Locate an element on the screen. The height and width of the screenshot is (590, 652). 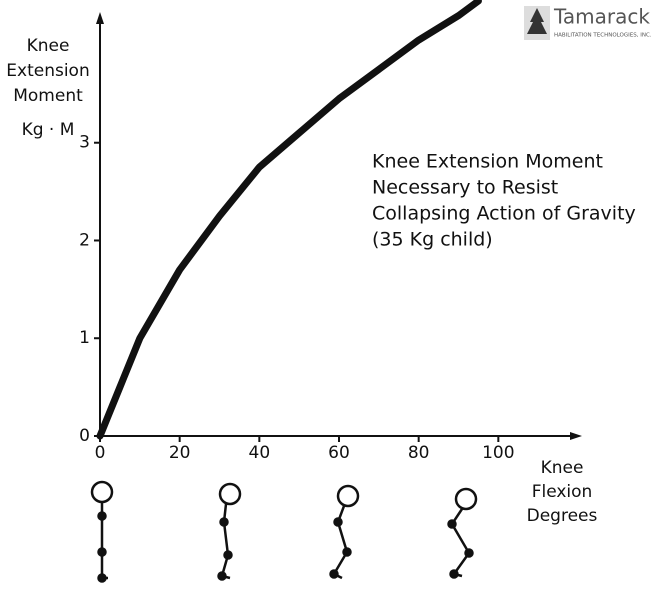
stick-figures is located at coordinates (284, 531).